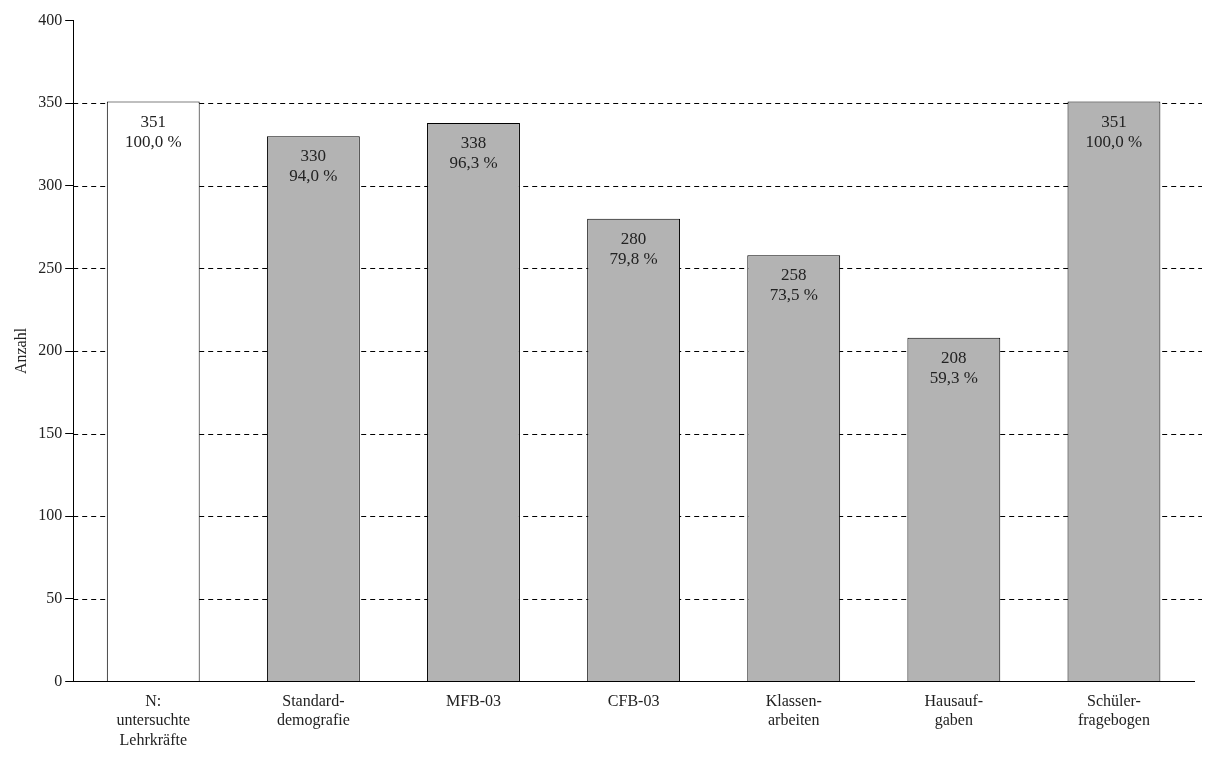  What do you see at coordinates (793, 710) in the screenshot?
I see `x-tick-label: Klassen- arbeiten` at bounding box center [793, 710].